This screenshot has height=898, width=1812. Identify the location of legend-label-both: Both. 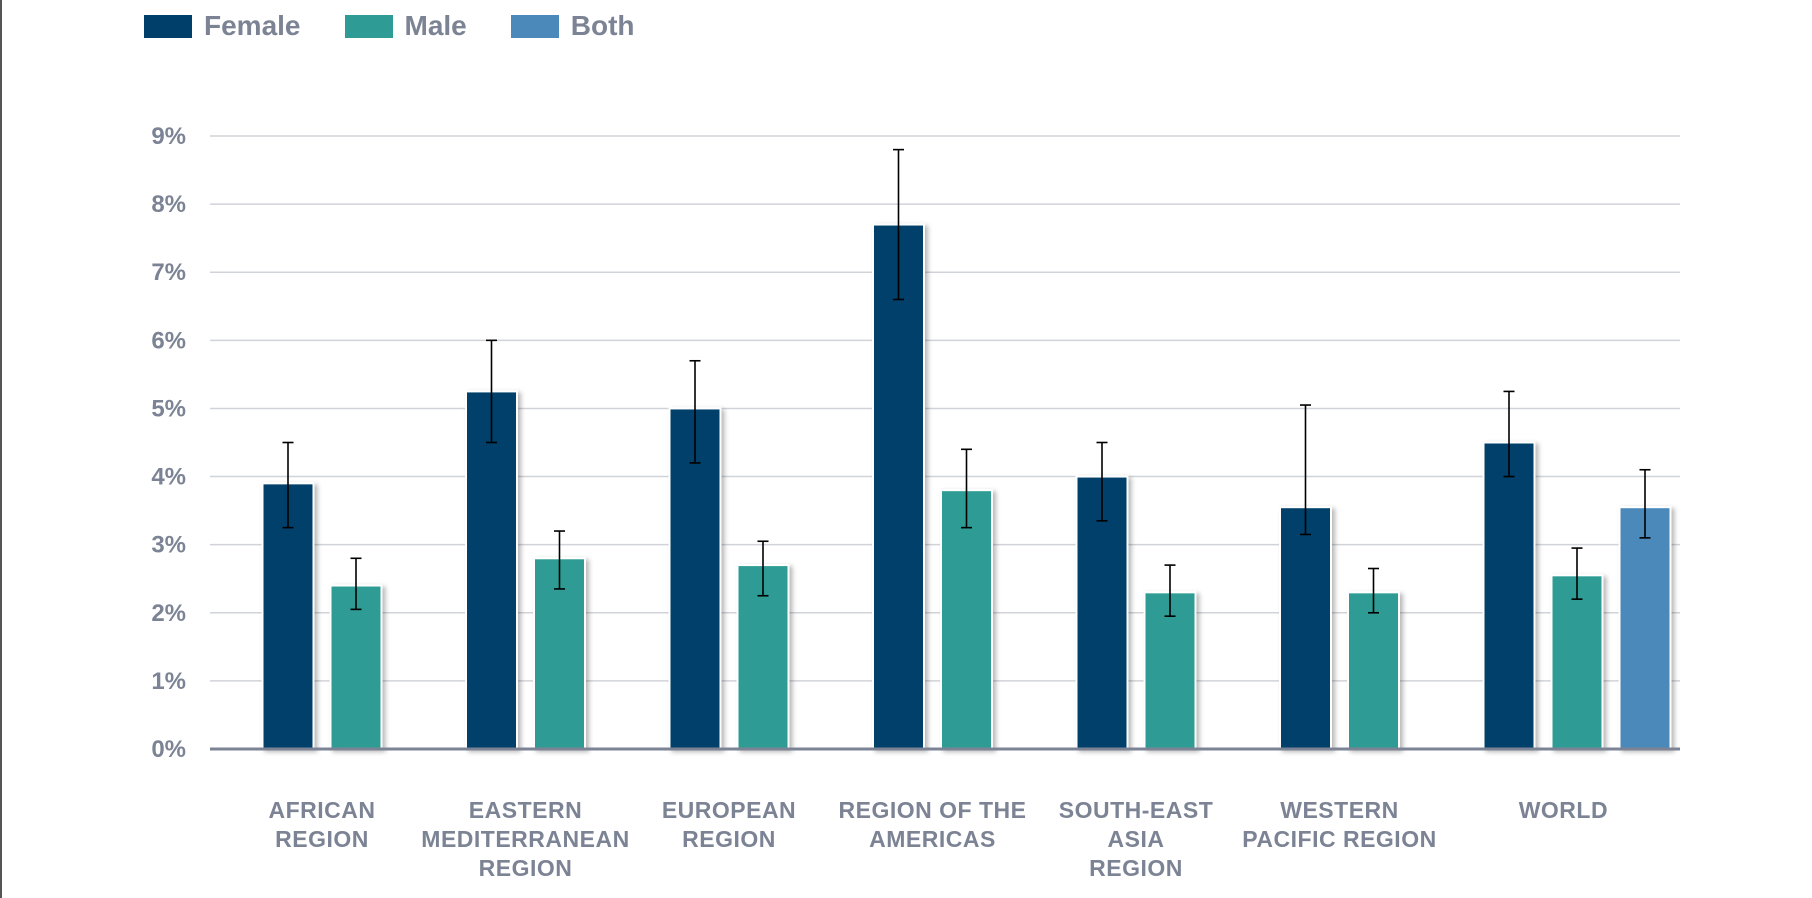
(602, 25).